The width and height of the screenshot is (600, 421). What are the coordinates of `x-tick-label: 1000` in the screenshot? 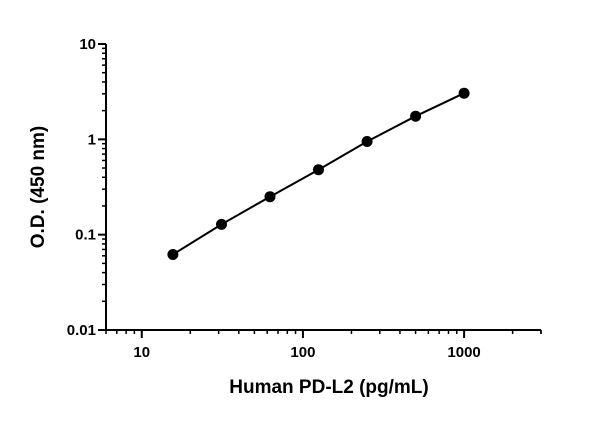 It's located at (463, 352).